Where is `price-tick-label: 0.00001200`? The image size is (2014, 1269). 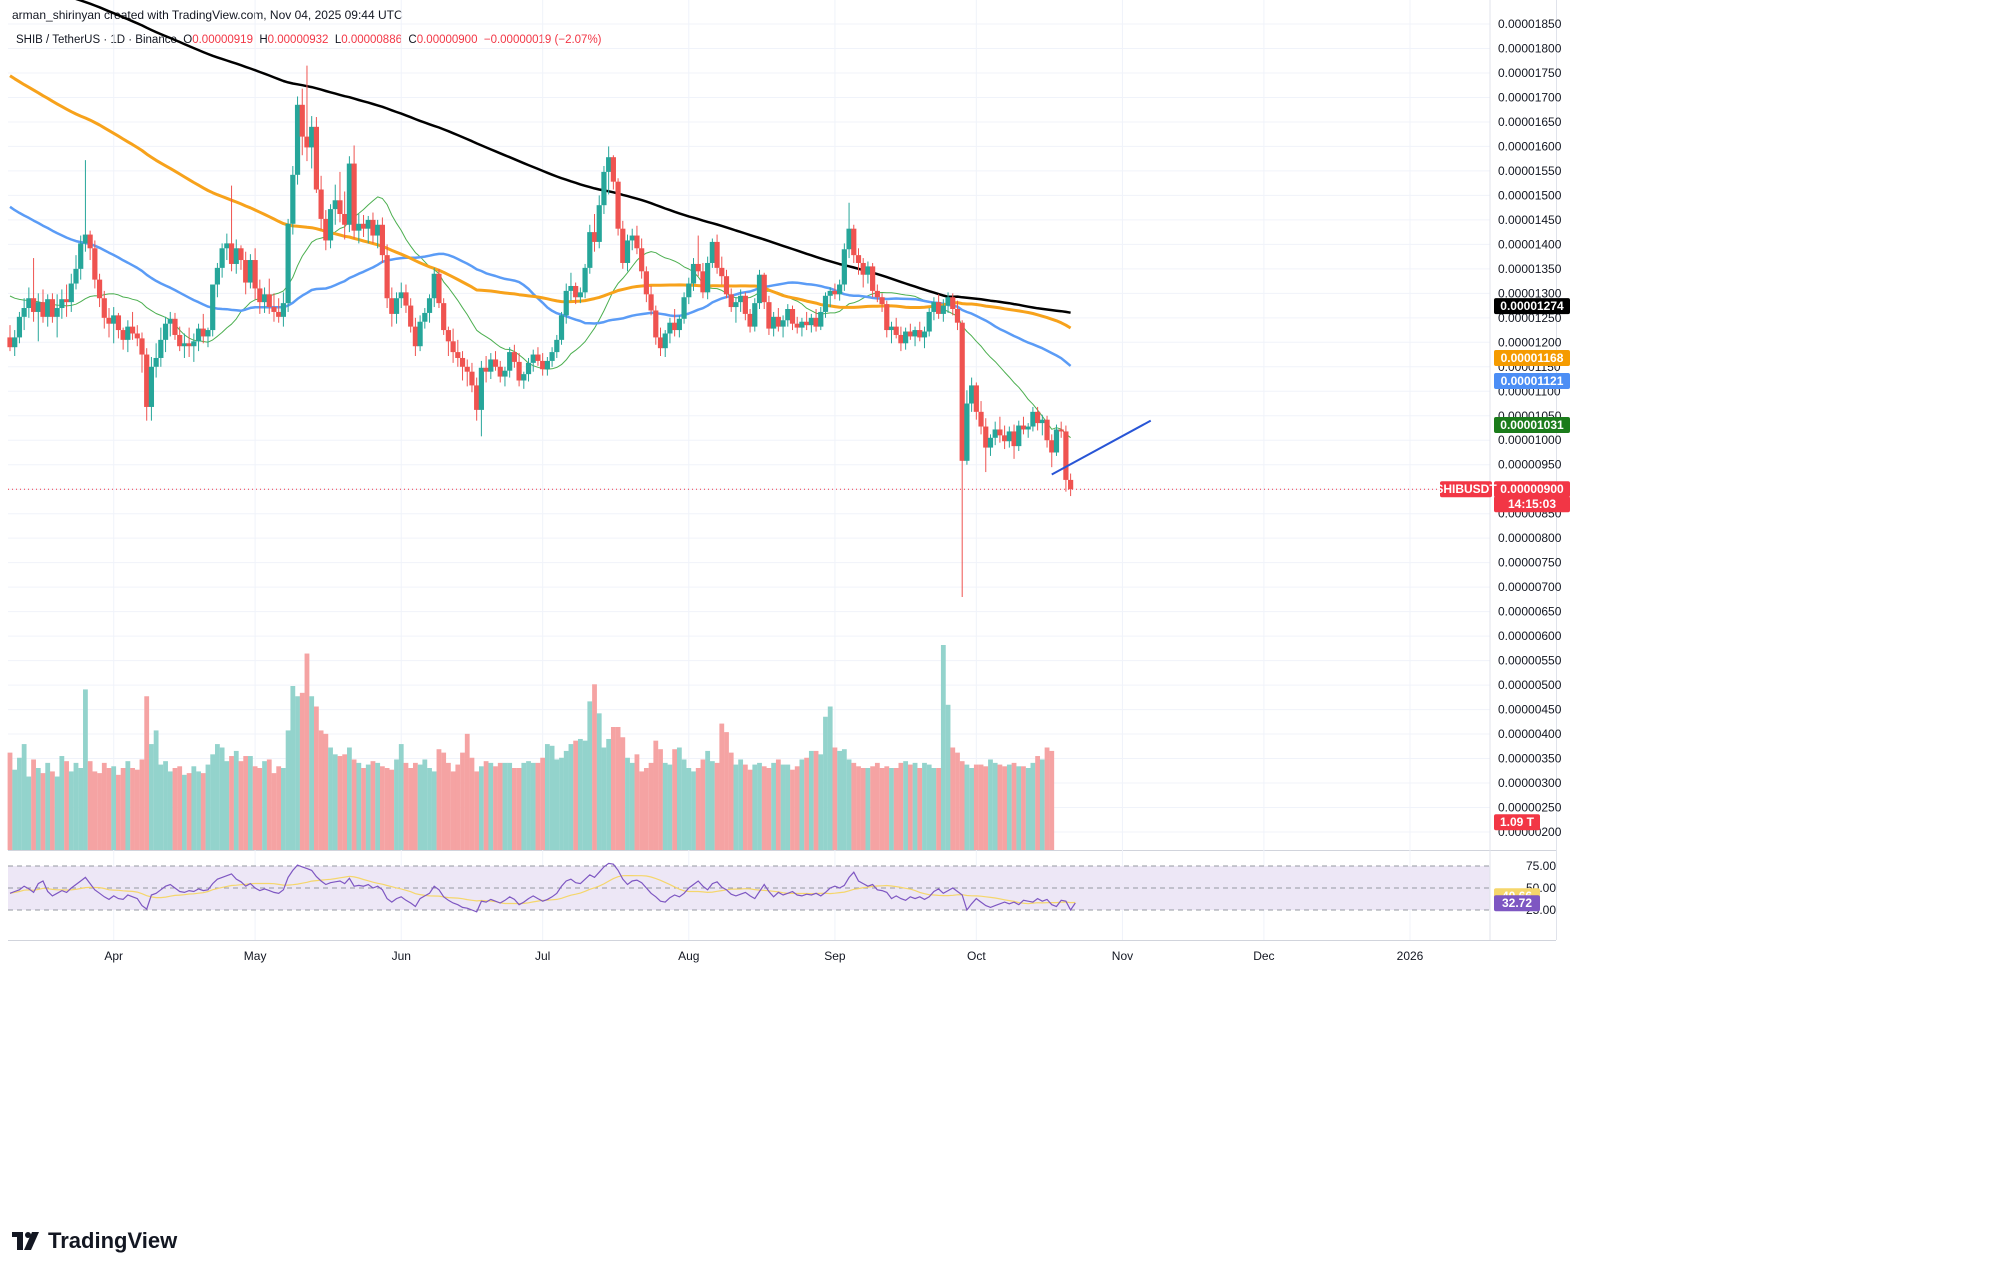
price-tick-label: 0.00001200 is located at coordinates (1530, 342).